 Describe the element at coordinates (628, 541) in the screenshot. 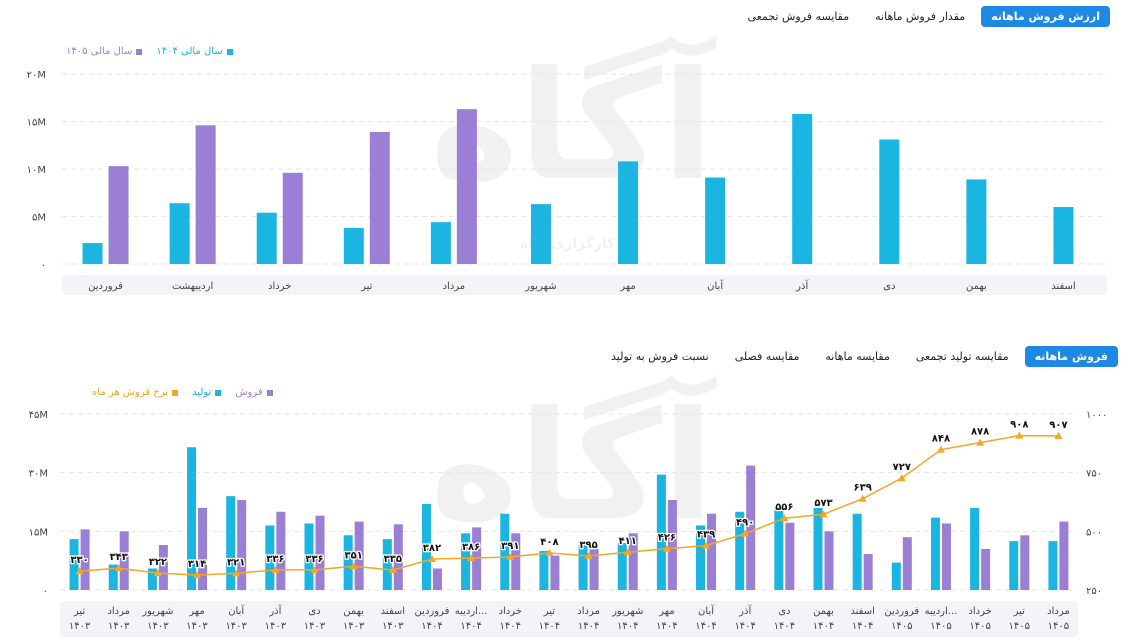

I see `sales-rate-label: ۴۱۱` at that location.